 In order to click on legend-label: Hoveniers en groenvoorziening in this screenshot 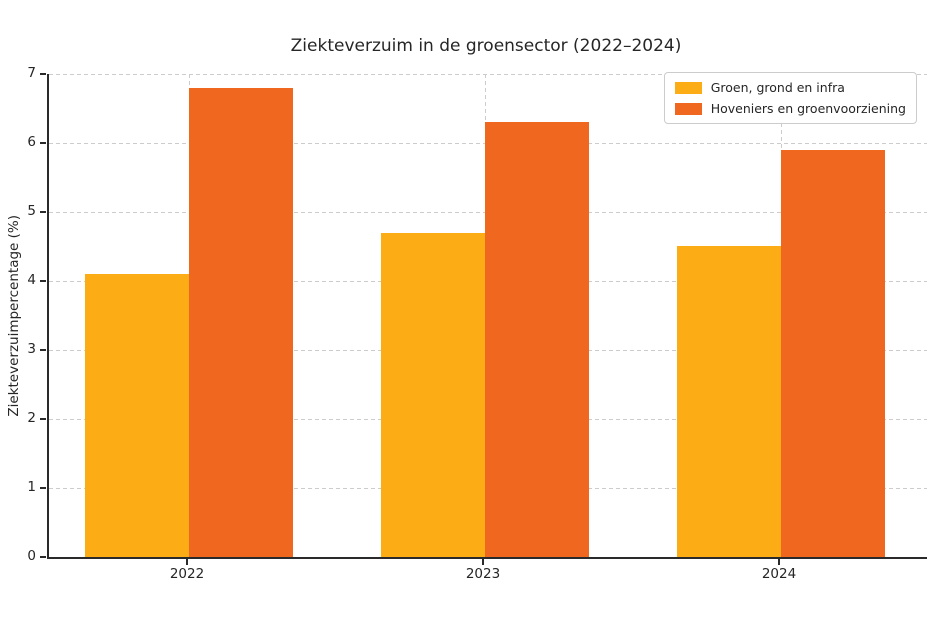, I will do `click(808, 108)`.